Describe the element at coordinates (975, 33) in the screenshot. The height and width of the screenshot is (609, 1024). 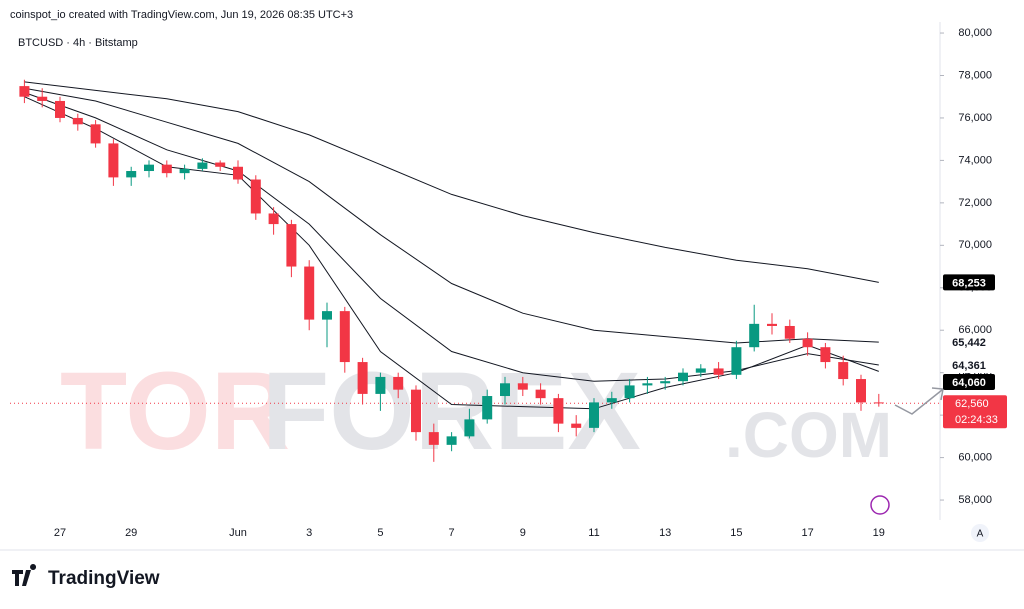
I see `y-tick-label: 80,000` at that location.